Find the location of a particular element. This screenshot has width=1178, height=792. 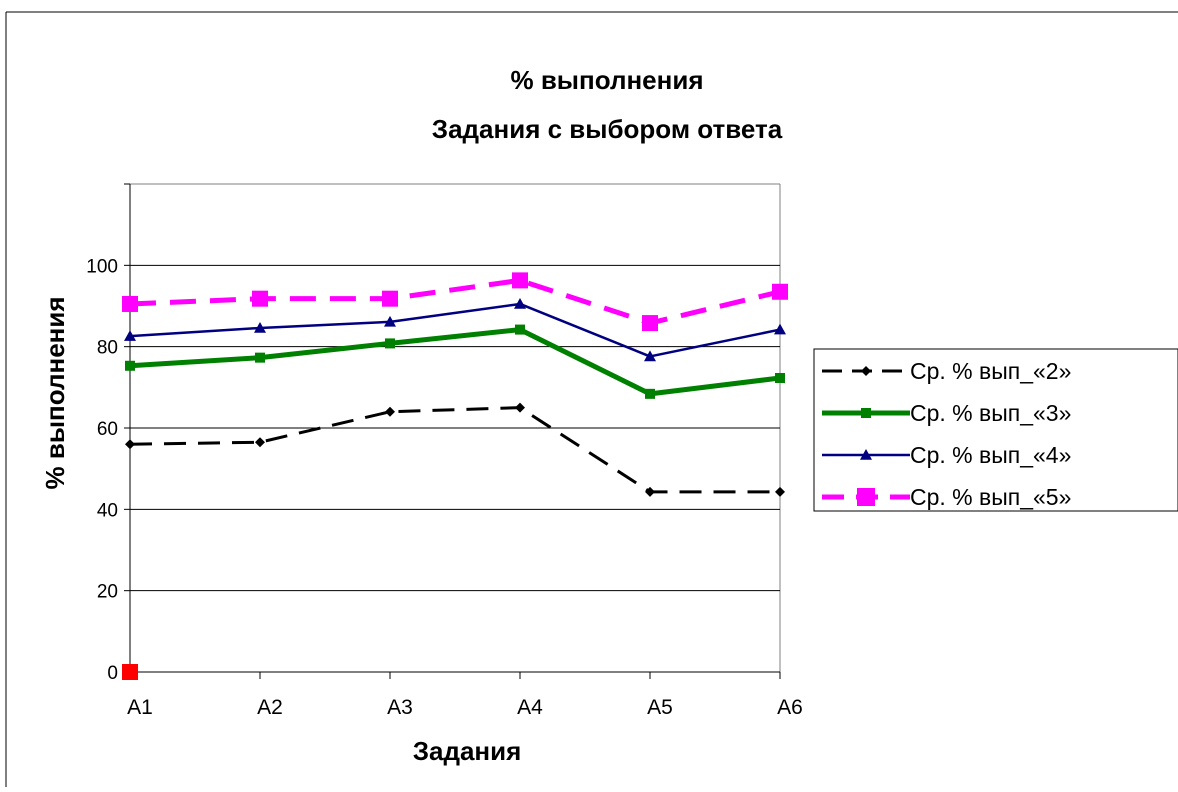

y-tick-label: 0 is located at coordinates (112, 673).